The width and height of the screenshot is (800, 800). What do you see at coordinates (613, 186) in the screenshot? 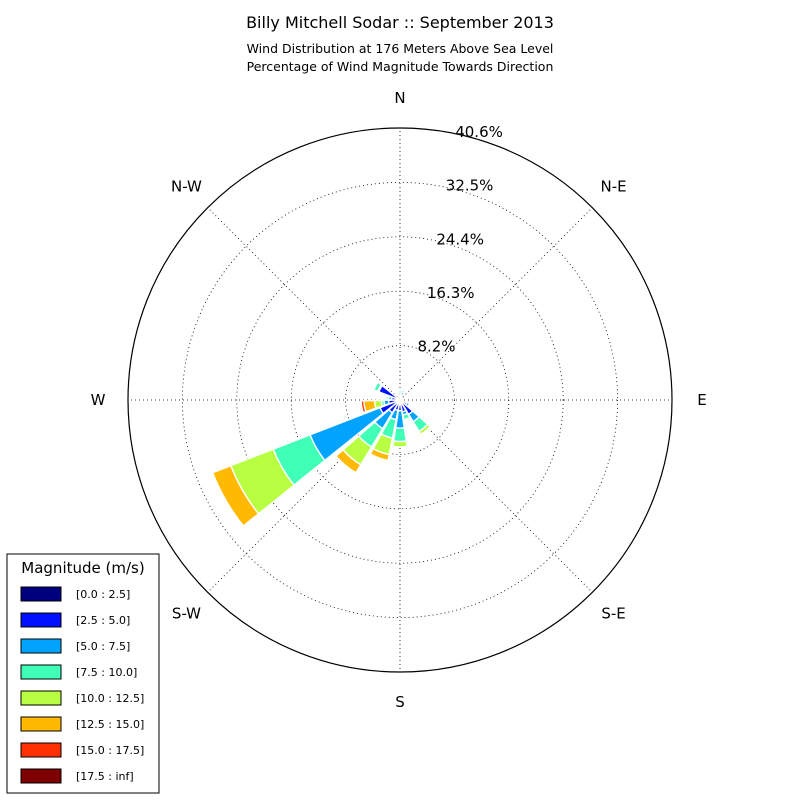
I see `direction-label: N-E` at bounding box center [613, 186].